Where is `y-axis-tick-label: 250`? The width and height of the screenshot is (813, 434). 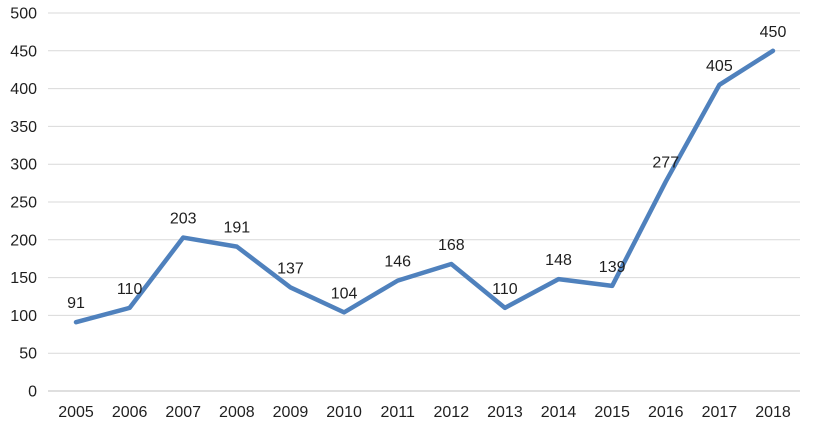
y-axis-tick-label: 250 is located at coordinates (23, 203).